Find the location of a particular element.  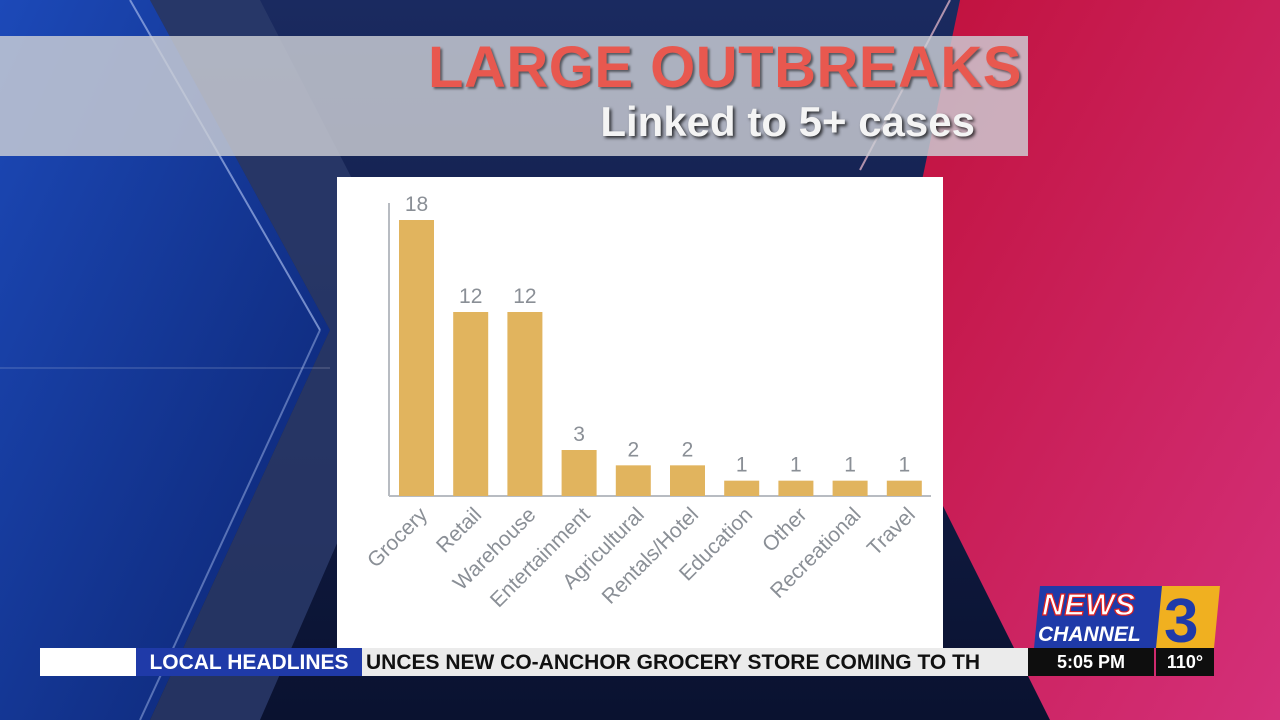

title-band is located at coordinates (514, 96).